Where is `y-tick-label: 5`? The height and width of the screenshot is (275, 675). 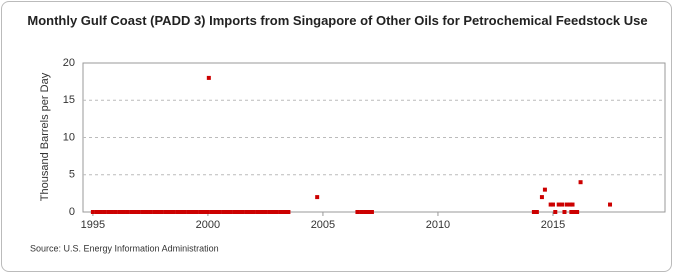
y-tick-label: 5 is located at coordinates (72, 175).